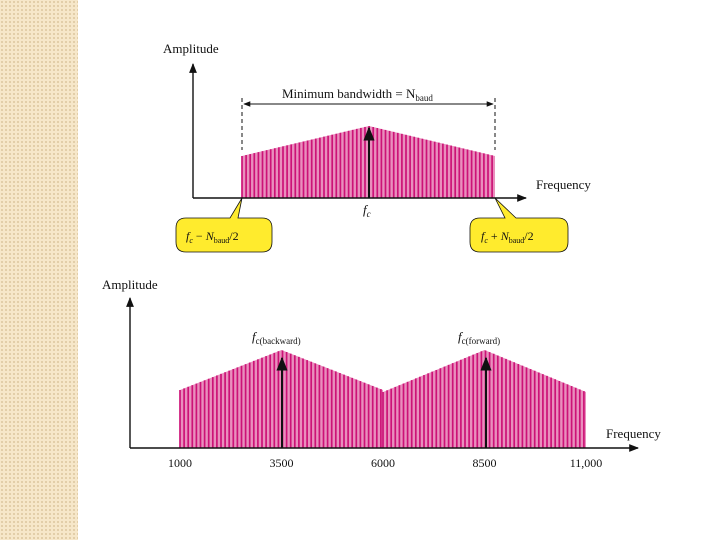  I want to click on backward-carrier-label: fc(backward), so click(276, 337).